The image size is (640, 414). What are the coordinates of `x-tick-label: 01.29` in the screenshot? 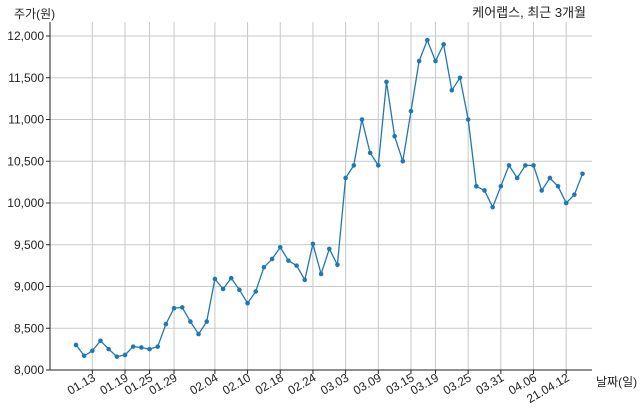 It's located at (163, 383).